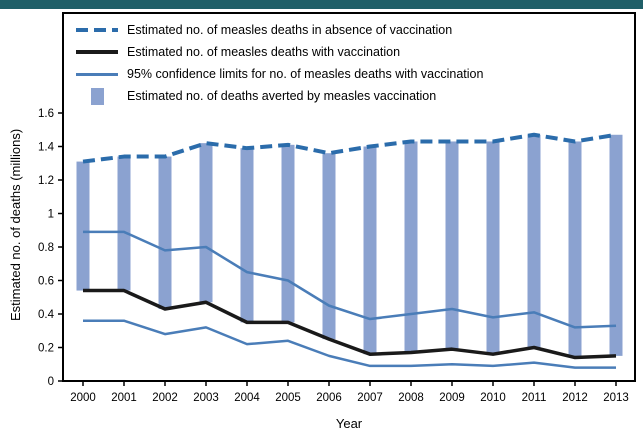 The image size is (643, 442). I want to click on svg-text: 2004, so click(247, 398).